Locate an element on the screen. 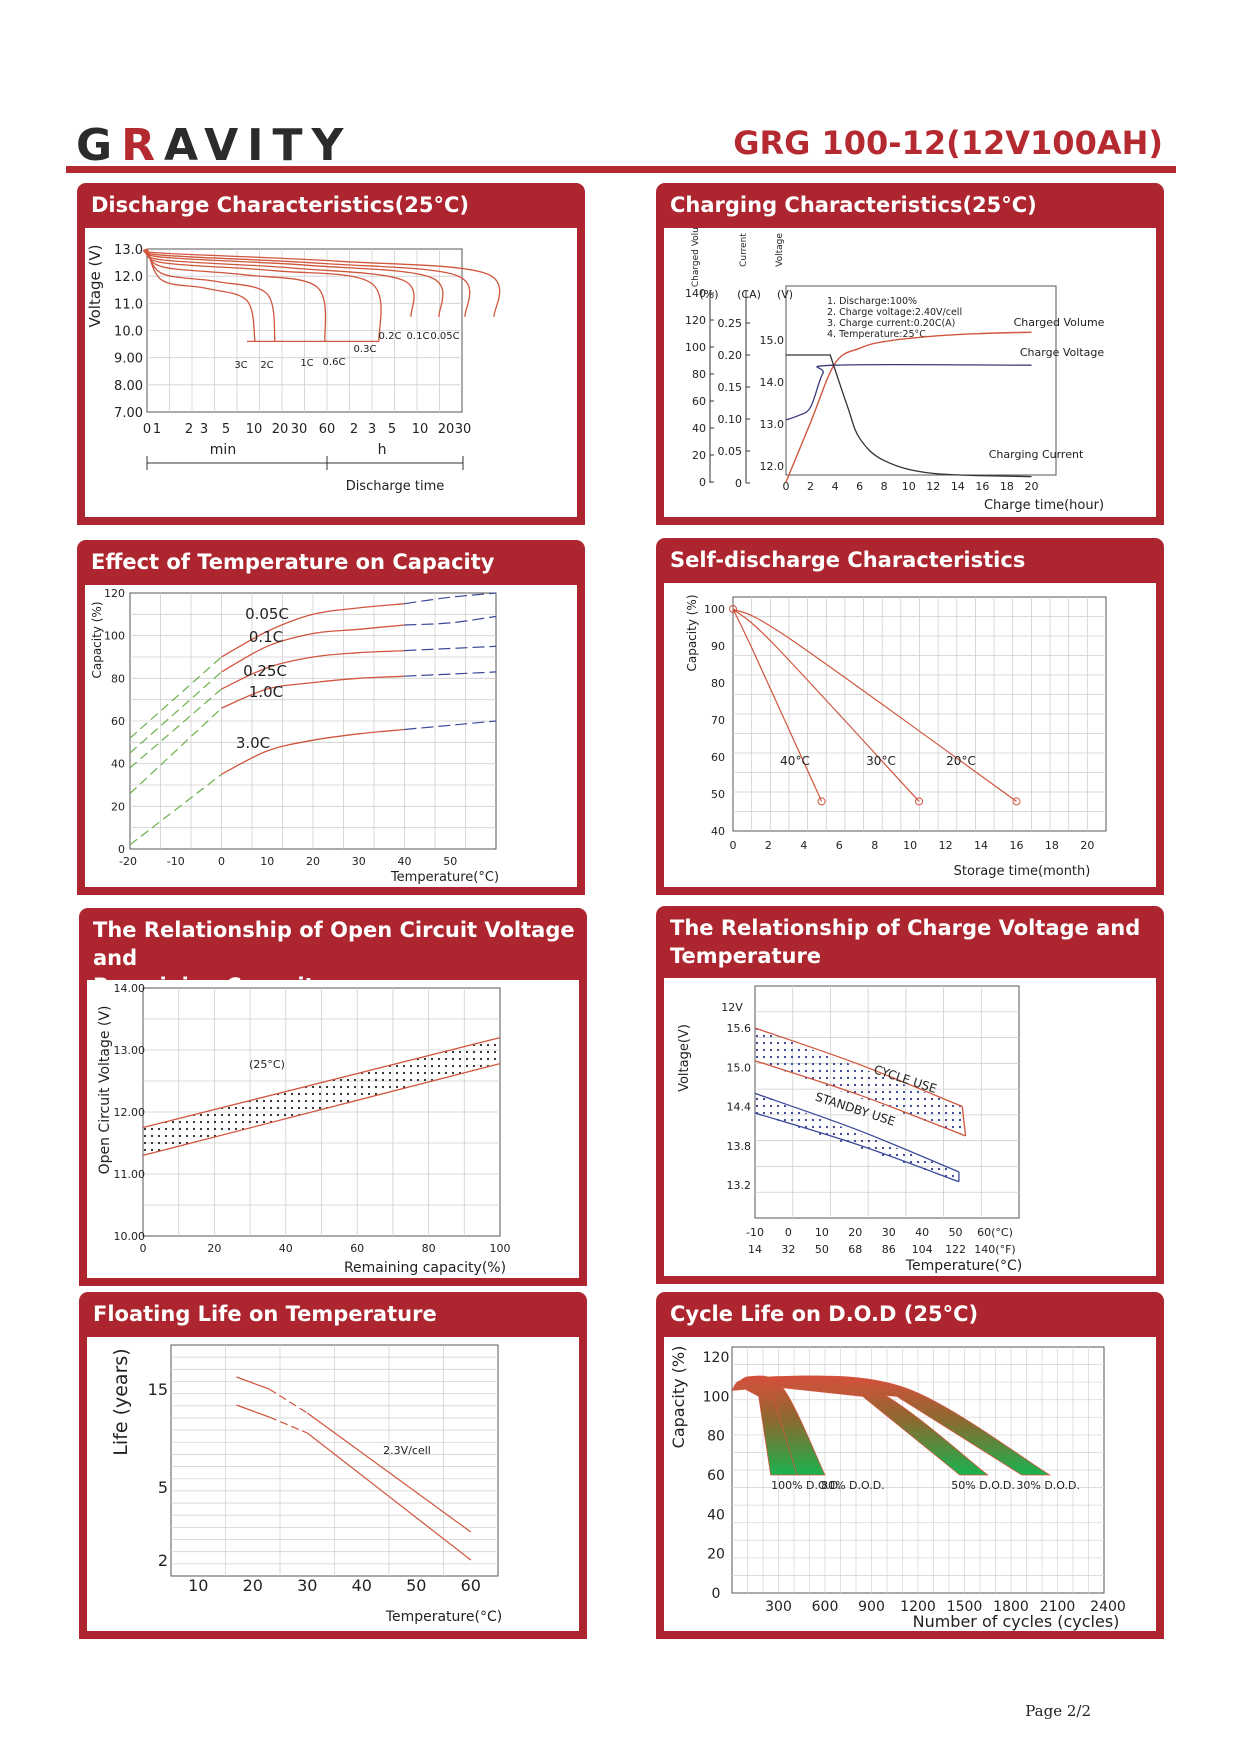  selfdis-series-label: 40°C is located at coordinates (795, 761).